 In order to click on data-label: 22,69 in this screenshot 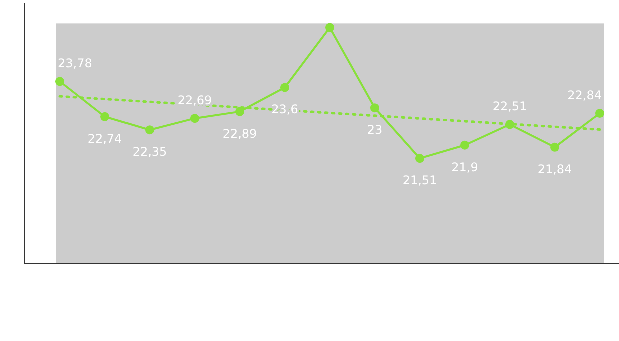, I will do `click(195, 101)`.